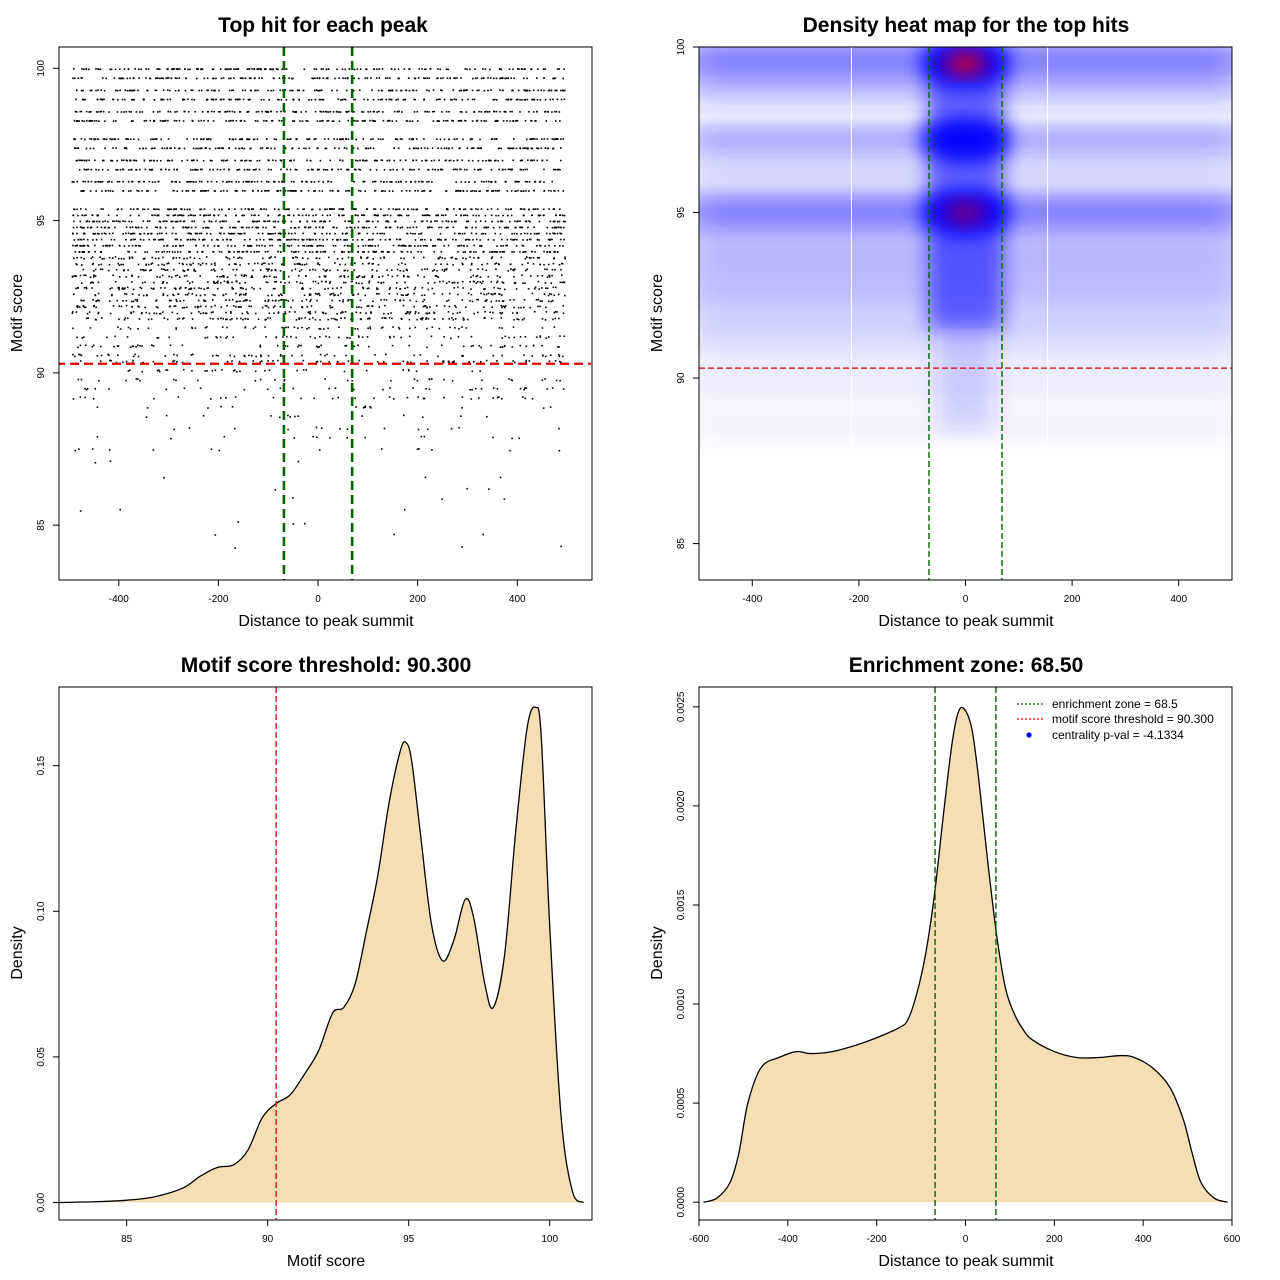  What do you see at coordinates (316, 251) in the screenshot?
I see `scatter-point-row` at bounding box center [316, 251].